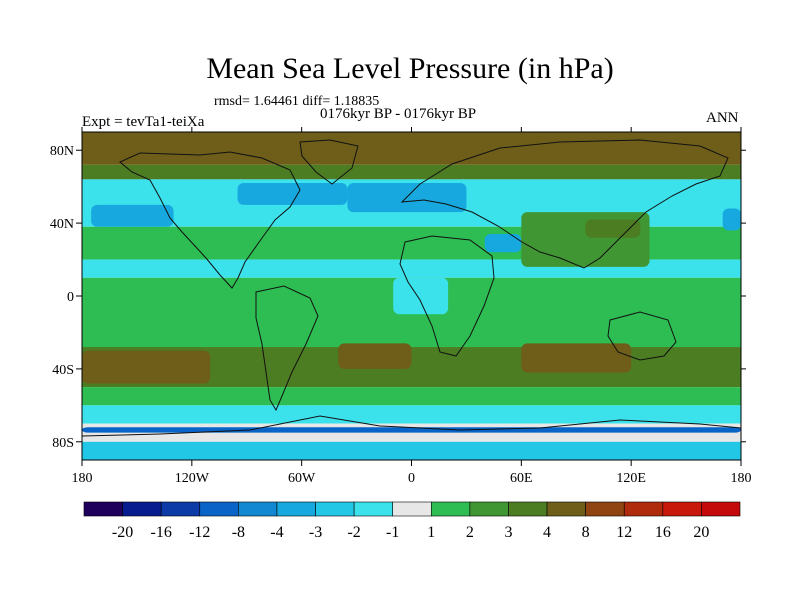 The image size is (800, 600). What do you see at coordinates (62, 151) in the screenshot?
I see `y-tick-label-0: 80N` at bounding box center [62, 151].